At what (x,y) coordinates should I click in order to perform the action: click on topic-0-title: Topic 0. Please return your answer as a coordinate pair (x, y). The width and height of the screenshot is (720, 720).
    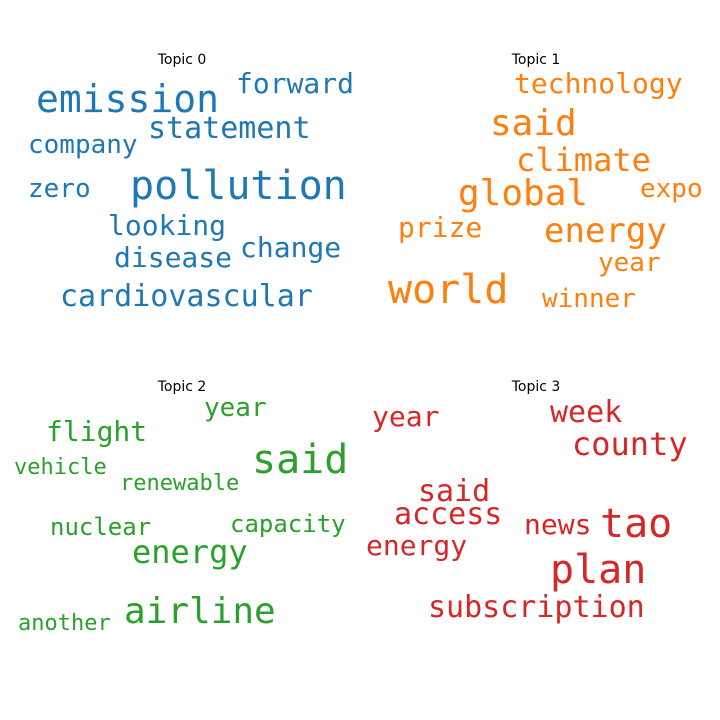
    Looking at the image, I should click on (182, 60).